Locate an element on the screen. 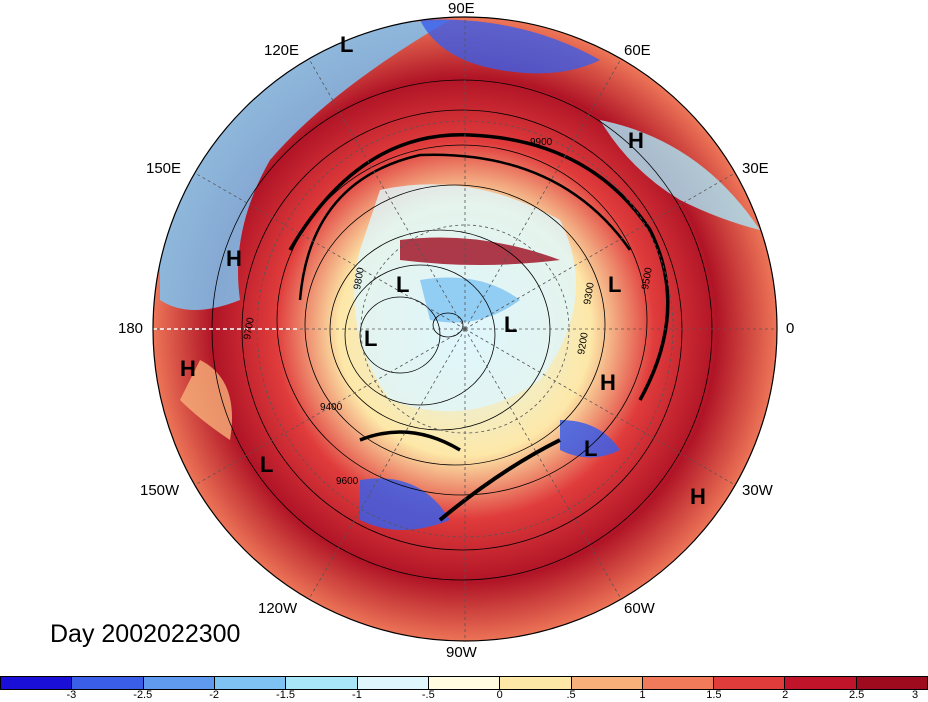  colorbar-tick-label: 2 is located at coordinates (785, 695).